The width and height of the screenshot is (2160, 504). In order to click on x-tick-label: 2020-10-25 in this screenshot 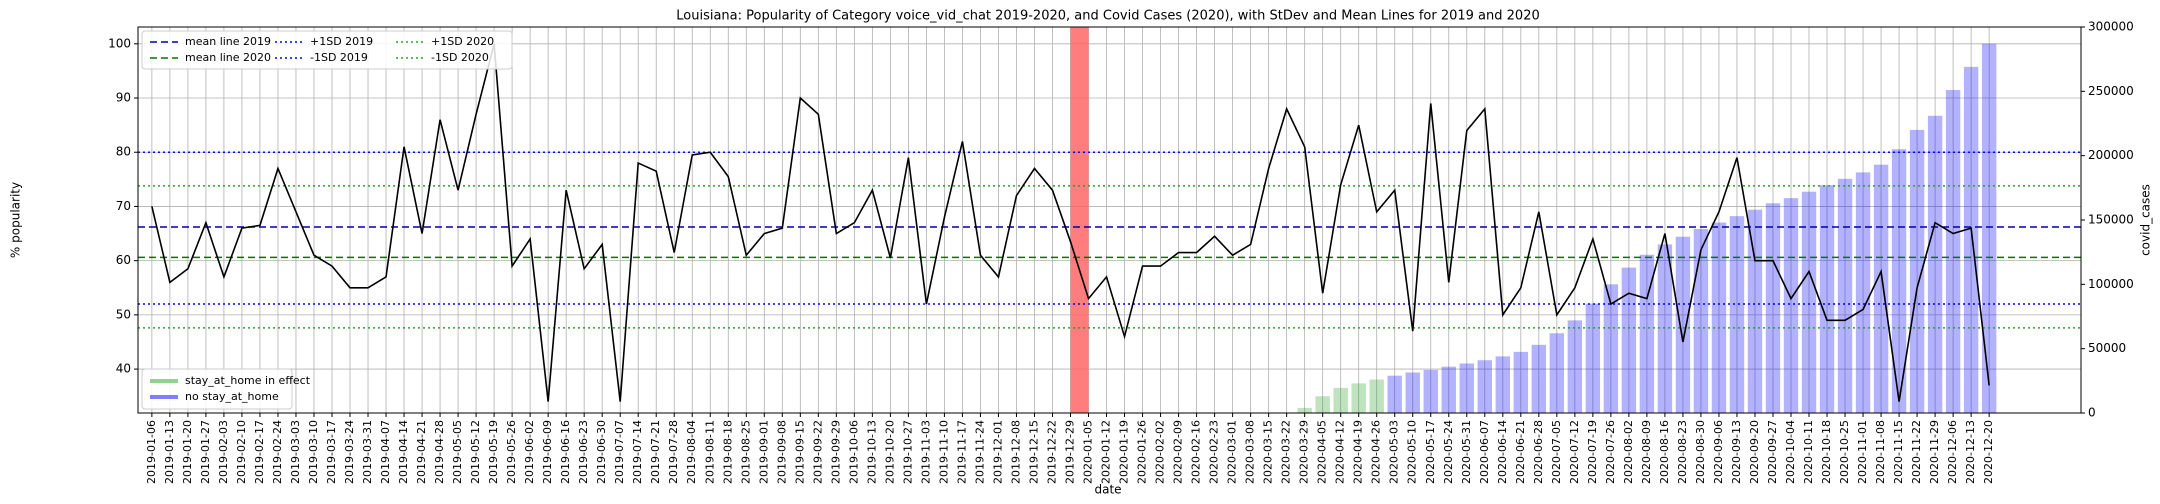, I will do `click(1844, 452)`.